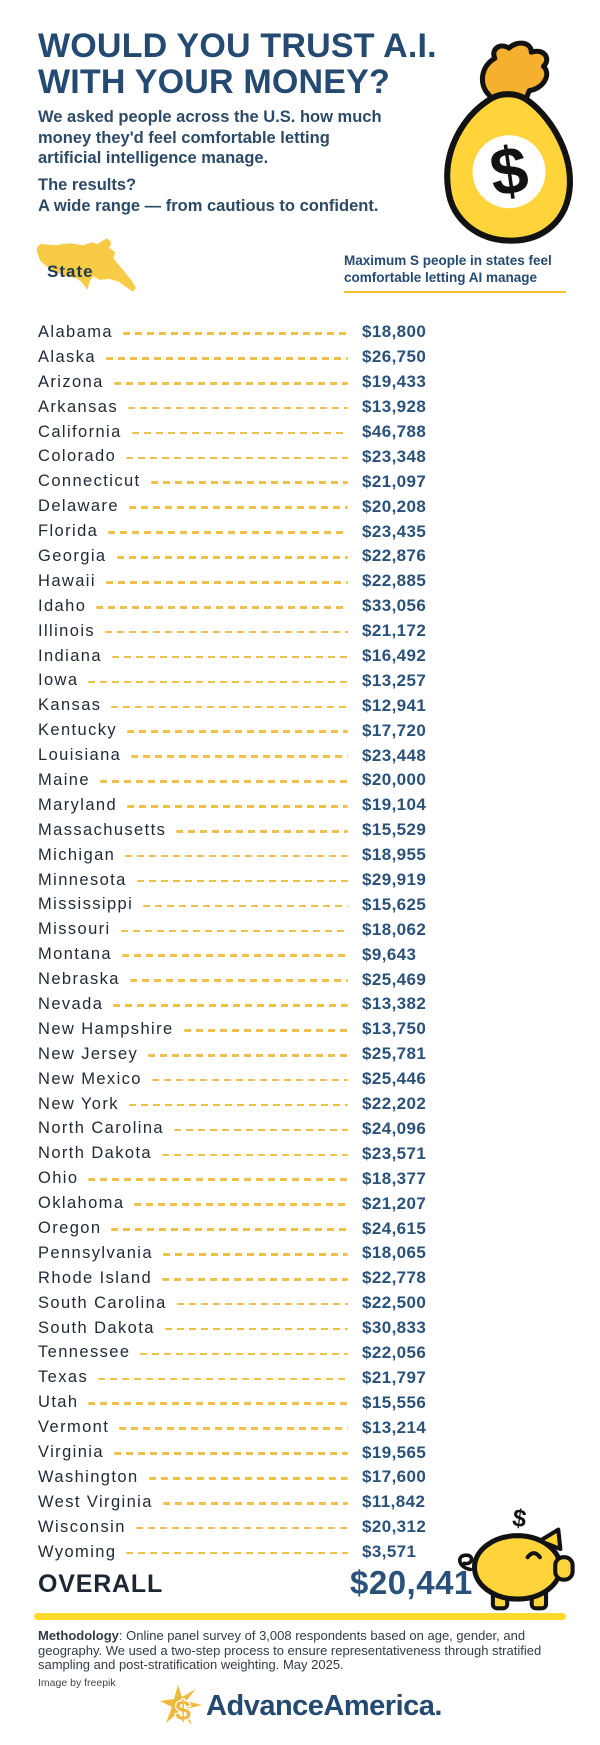 This screenshot has width=600, height=1745. What do you see at coordinates (394, 1004) in the screenshot?
I see `state-value: $13,382` at bounding box center [394, 1004].